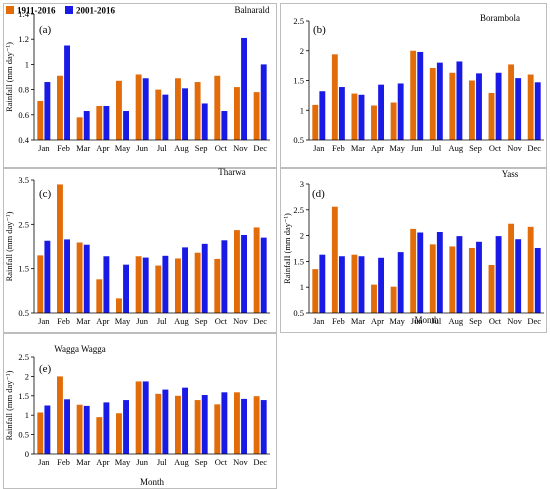 The height and width of the screenshot is (489, 550). What do you see at coordinates (95, 11) in the screenshot?
I see `legend-label-2001-2016: 2001-2016` at bounding box center [95, 11].